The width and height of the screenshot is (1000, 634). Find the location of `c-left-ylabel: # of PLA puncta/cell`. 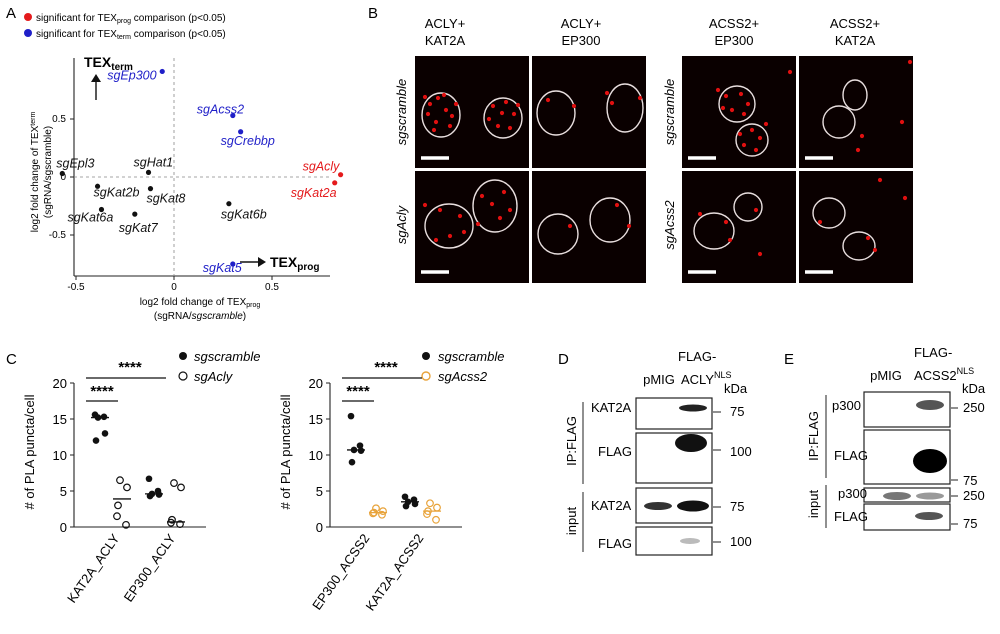

c-left-ylabel: # of PLA puncta/cell is located at coordinates (29, 451).